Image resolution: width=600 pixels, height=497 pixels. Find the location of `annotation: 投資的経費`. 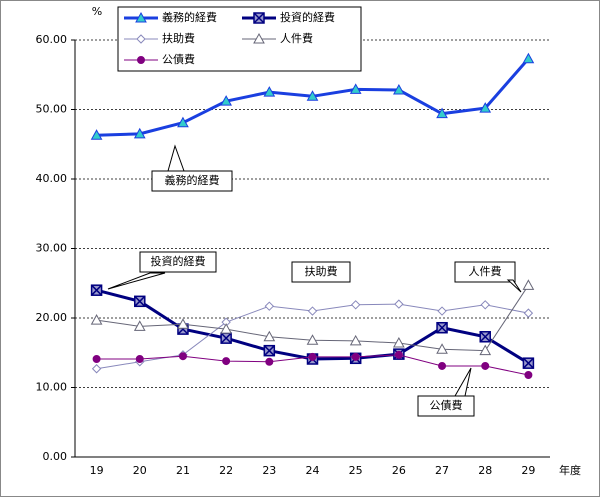

annotation: 投資的経費 is located at coordinates (178, 261).